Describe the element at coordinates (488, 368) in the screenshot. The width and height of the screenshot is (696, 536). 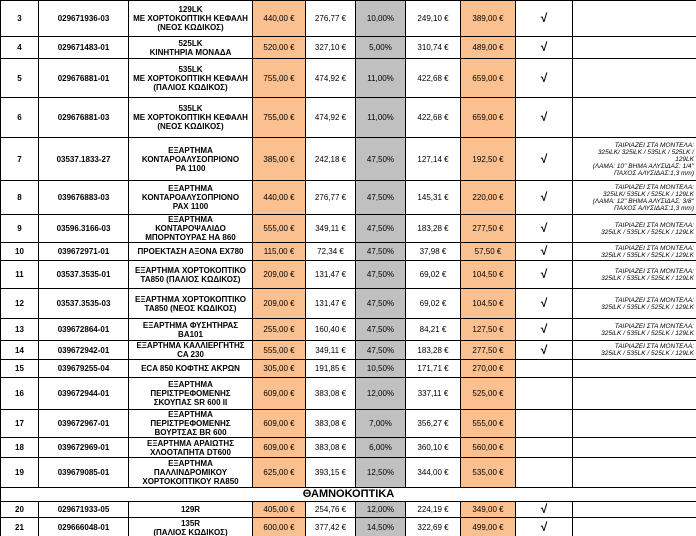
I see `retail-price: 270,00 €` at that location.